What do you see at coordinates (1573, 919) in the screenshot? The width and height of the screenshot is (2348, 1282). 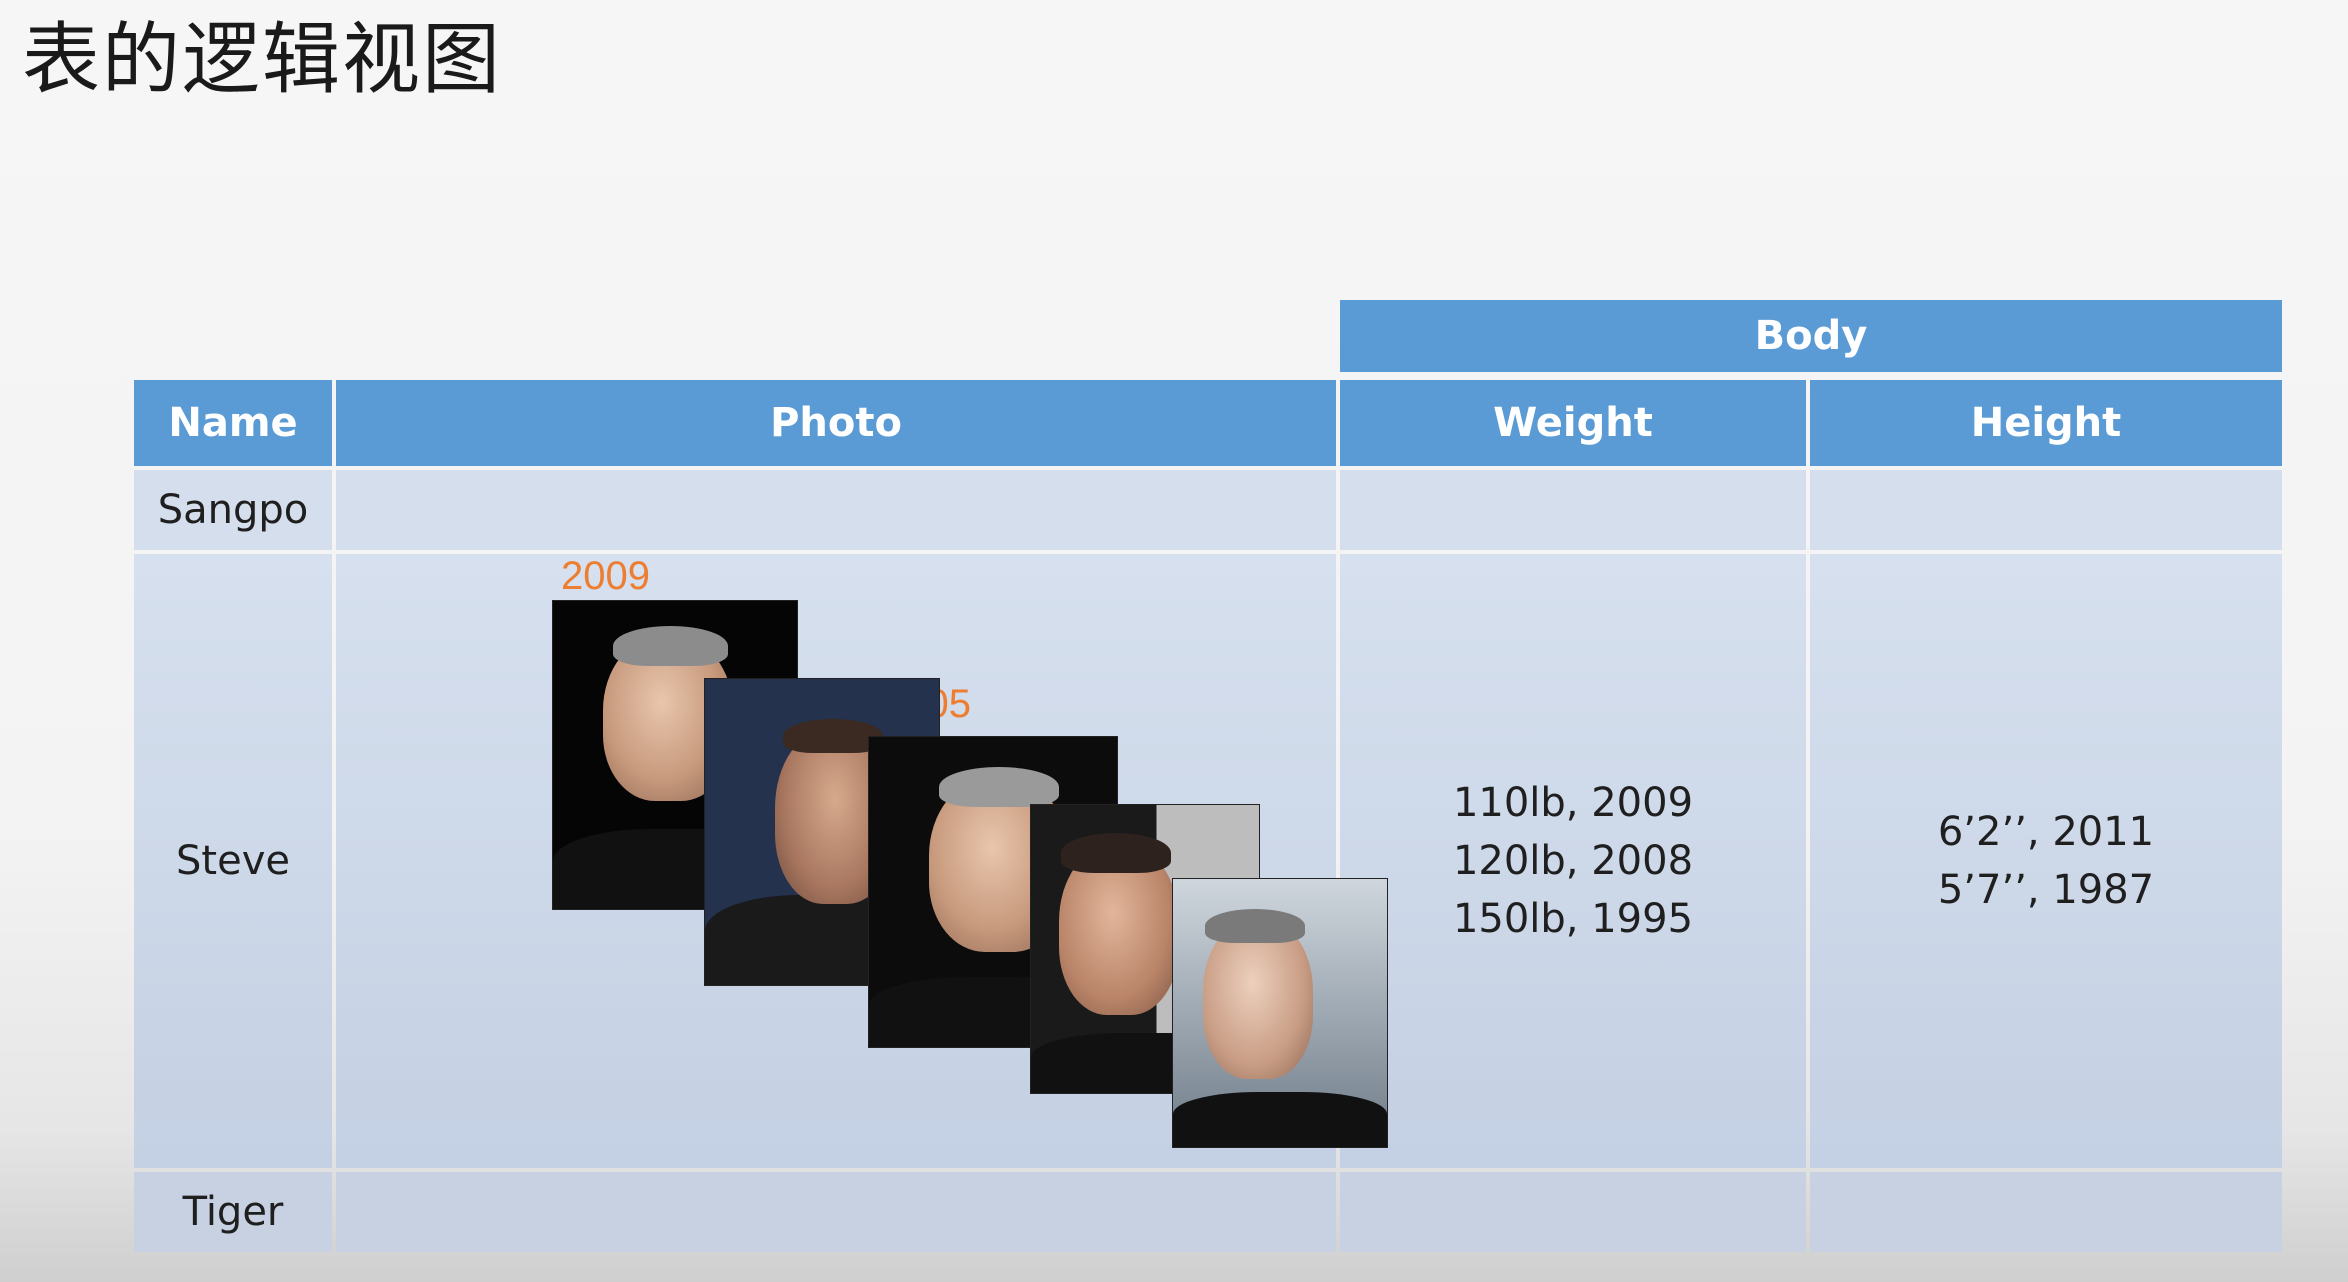 I see `weight-entry: 150lb, 1995` at bounding box center [1573, 919].